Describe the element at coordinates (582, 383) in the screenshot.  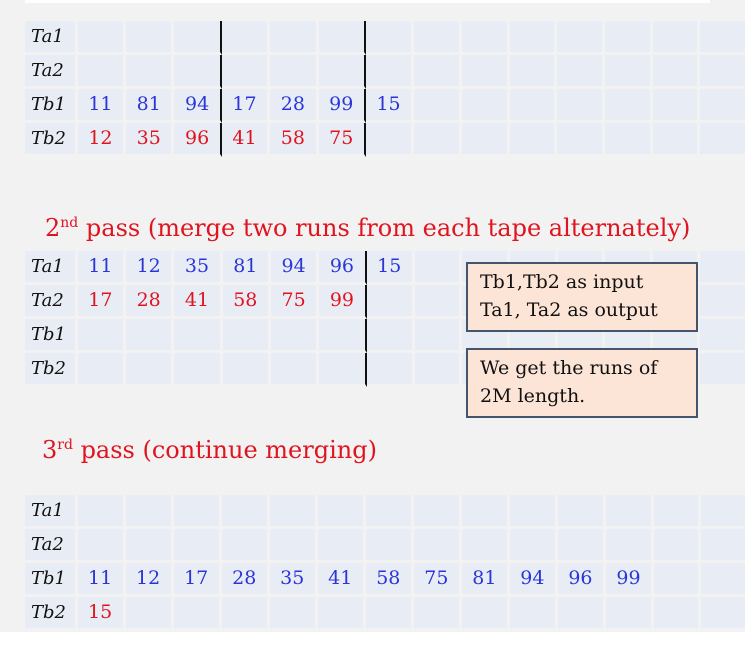
I see `runs-note-box: We get the runs of 2M length.` at that location.